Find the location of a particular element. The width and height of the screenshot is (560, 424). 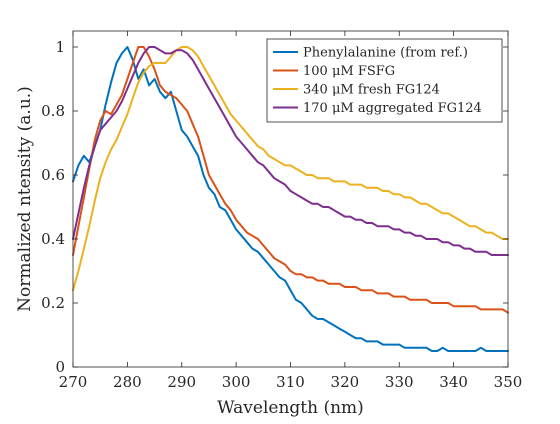

y-tick-label: 0.8 is located at coordinates (53, 111).